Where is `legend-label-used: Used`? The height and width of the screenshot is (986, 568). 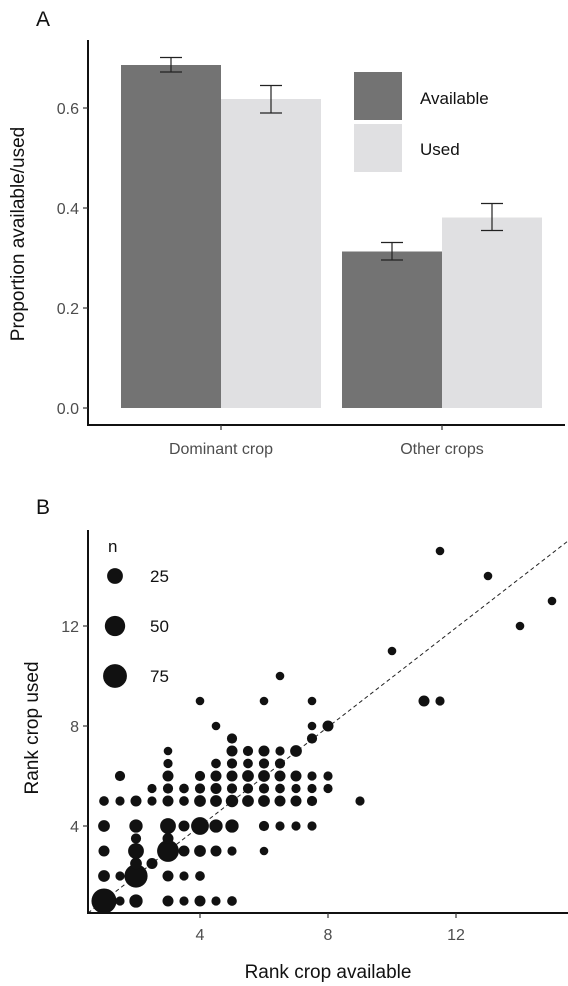
legend-label-used: Used is located at coordinates (440, 149).